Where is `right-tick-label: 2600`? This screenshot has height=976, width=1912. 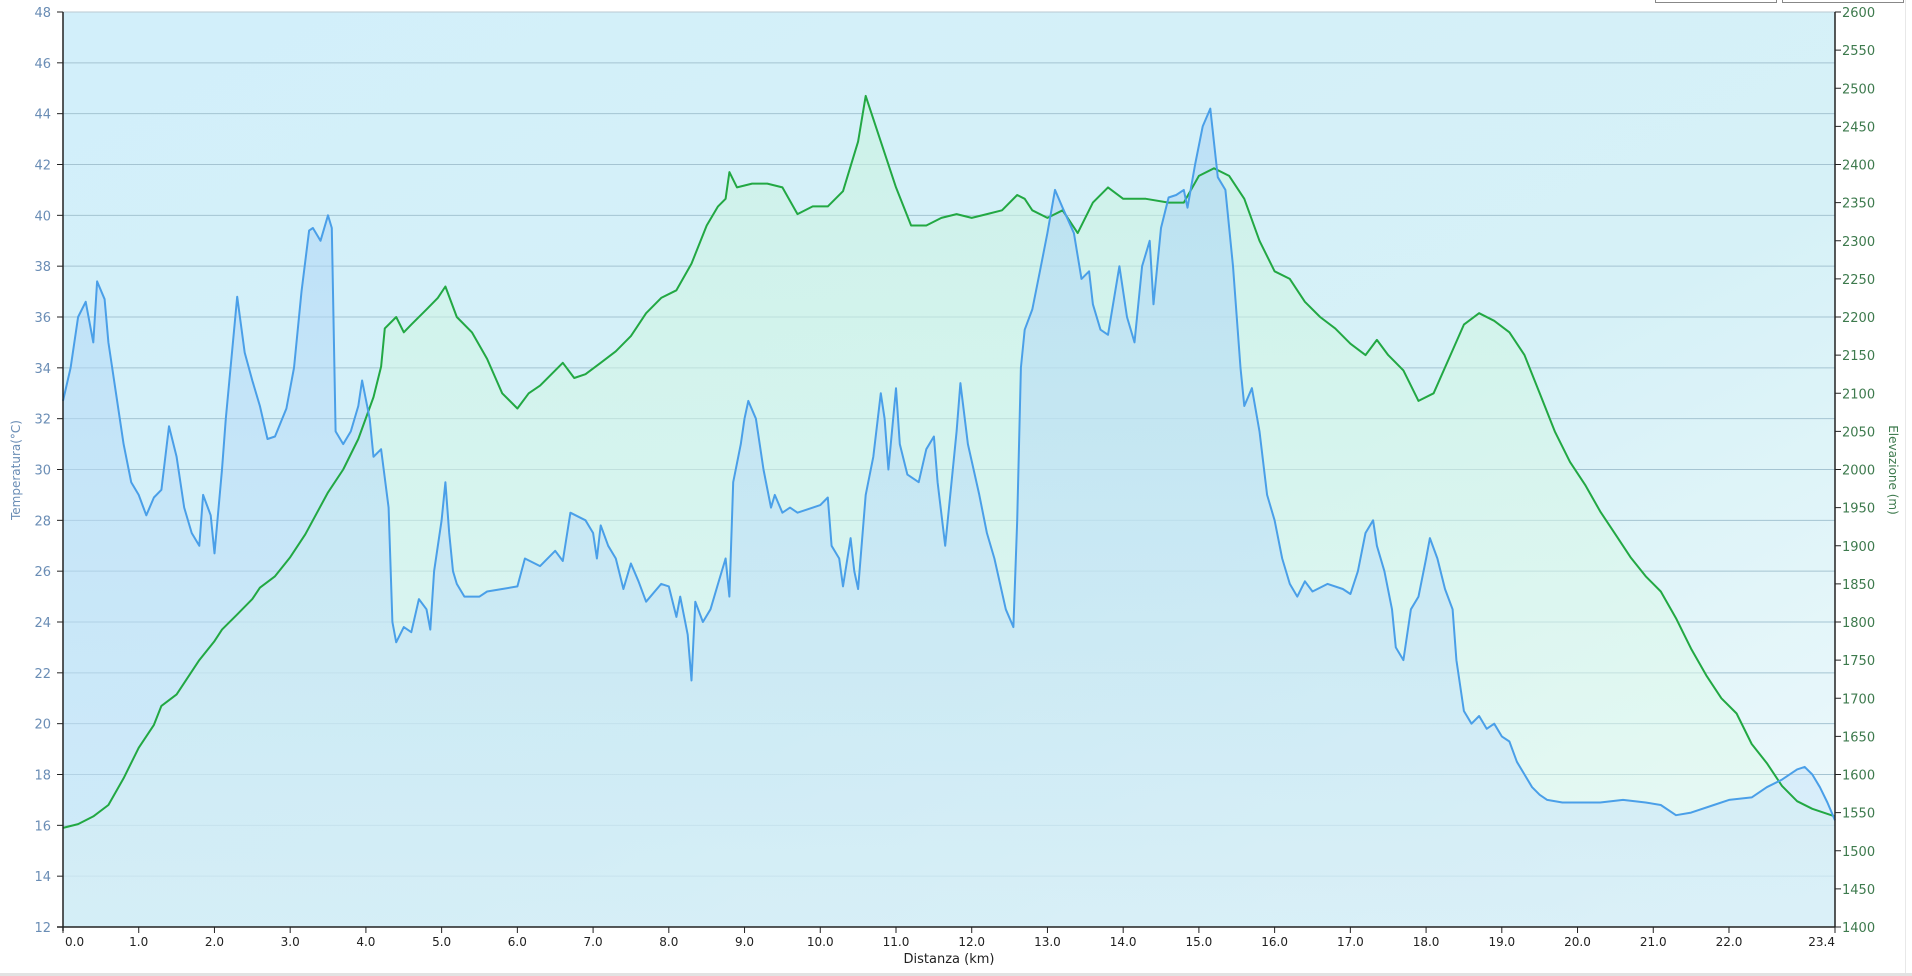 right-tick-label: 2600 is located at coordinates (1858, 13).